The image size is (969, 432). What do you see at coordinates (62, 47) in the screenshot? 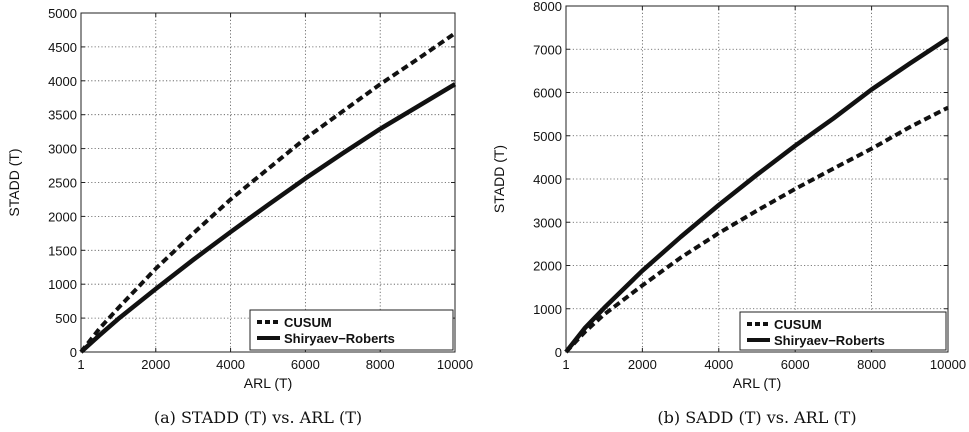
I see `y-tick-label: 4500` at bounding box center [62, 47].